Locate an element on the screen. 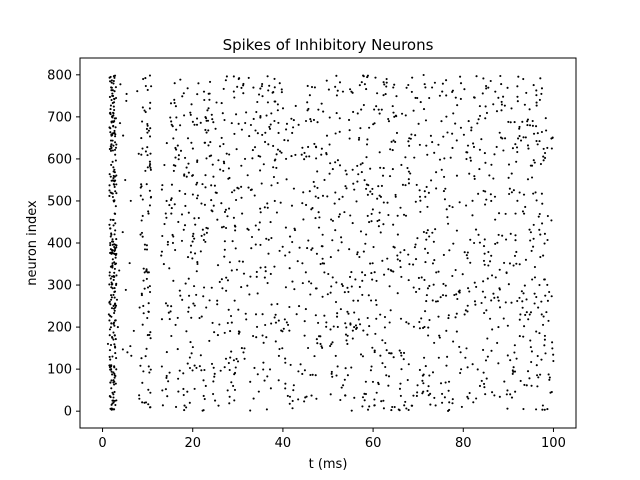  y-tick-label: 400 is located at coordinates (59, 244).